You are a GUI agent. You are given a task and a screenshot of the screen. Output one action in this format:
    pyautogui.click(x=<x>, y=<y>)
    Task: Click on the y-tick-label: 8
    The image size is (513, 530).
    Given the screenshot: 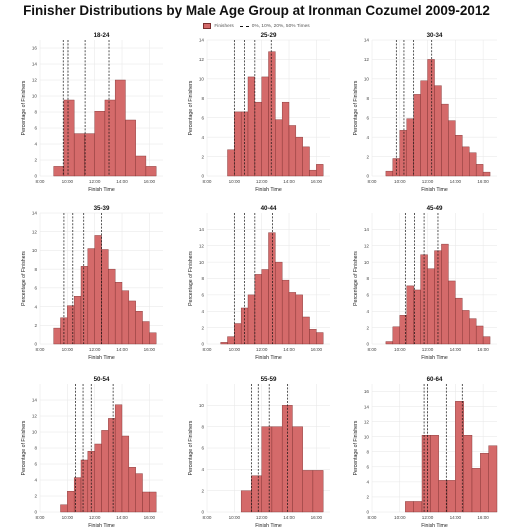 What is the action you would take?
    pyautogui.click(x=35, y=448)
    